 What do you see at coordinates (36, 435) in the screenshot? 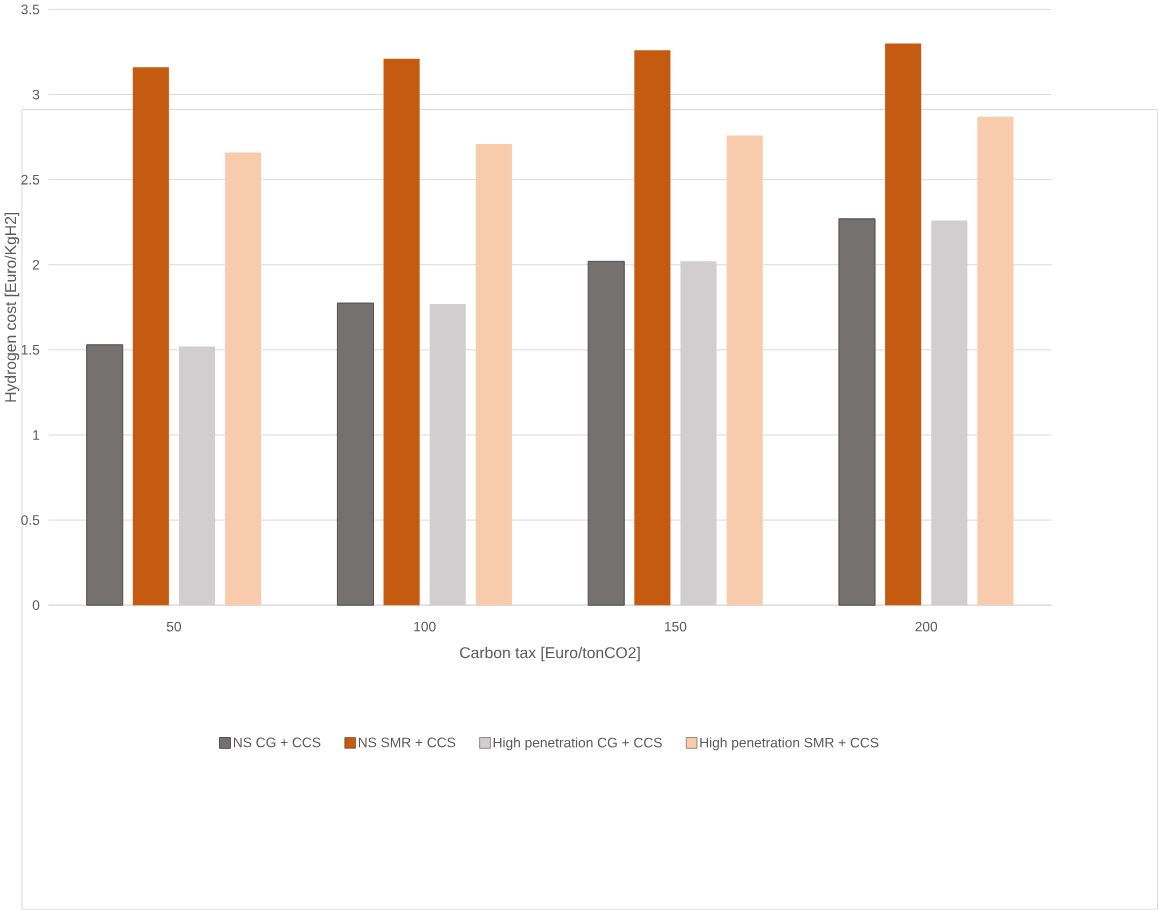
I see `y-tick-label: 1` at bounding box center [36, 435].